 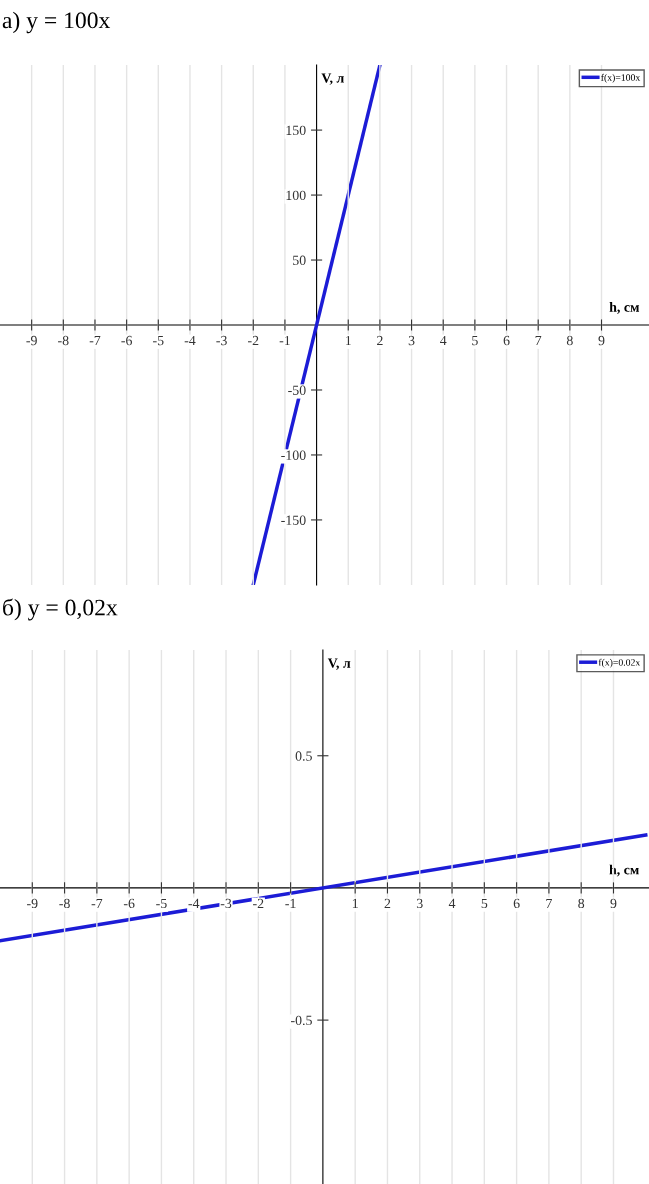 I want to click on y-tick-label: 150, so click(x=296, y=130).